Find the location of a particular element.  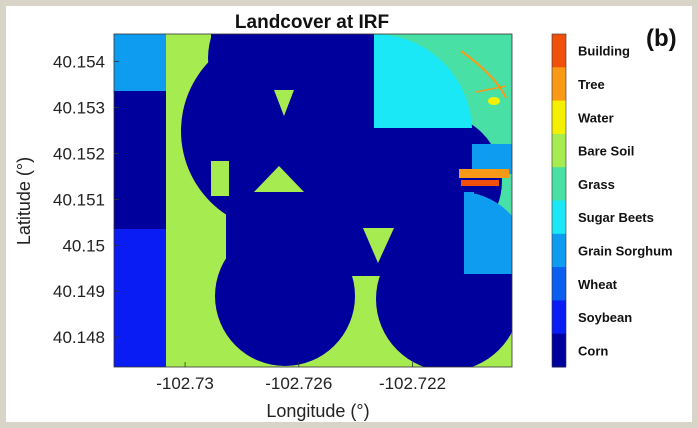

legend-label: Building is located at coordinates (604, 51).